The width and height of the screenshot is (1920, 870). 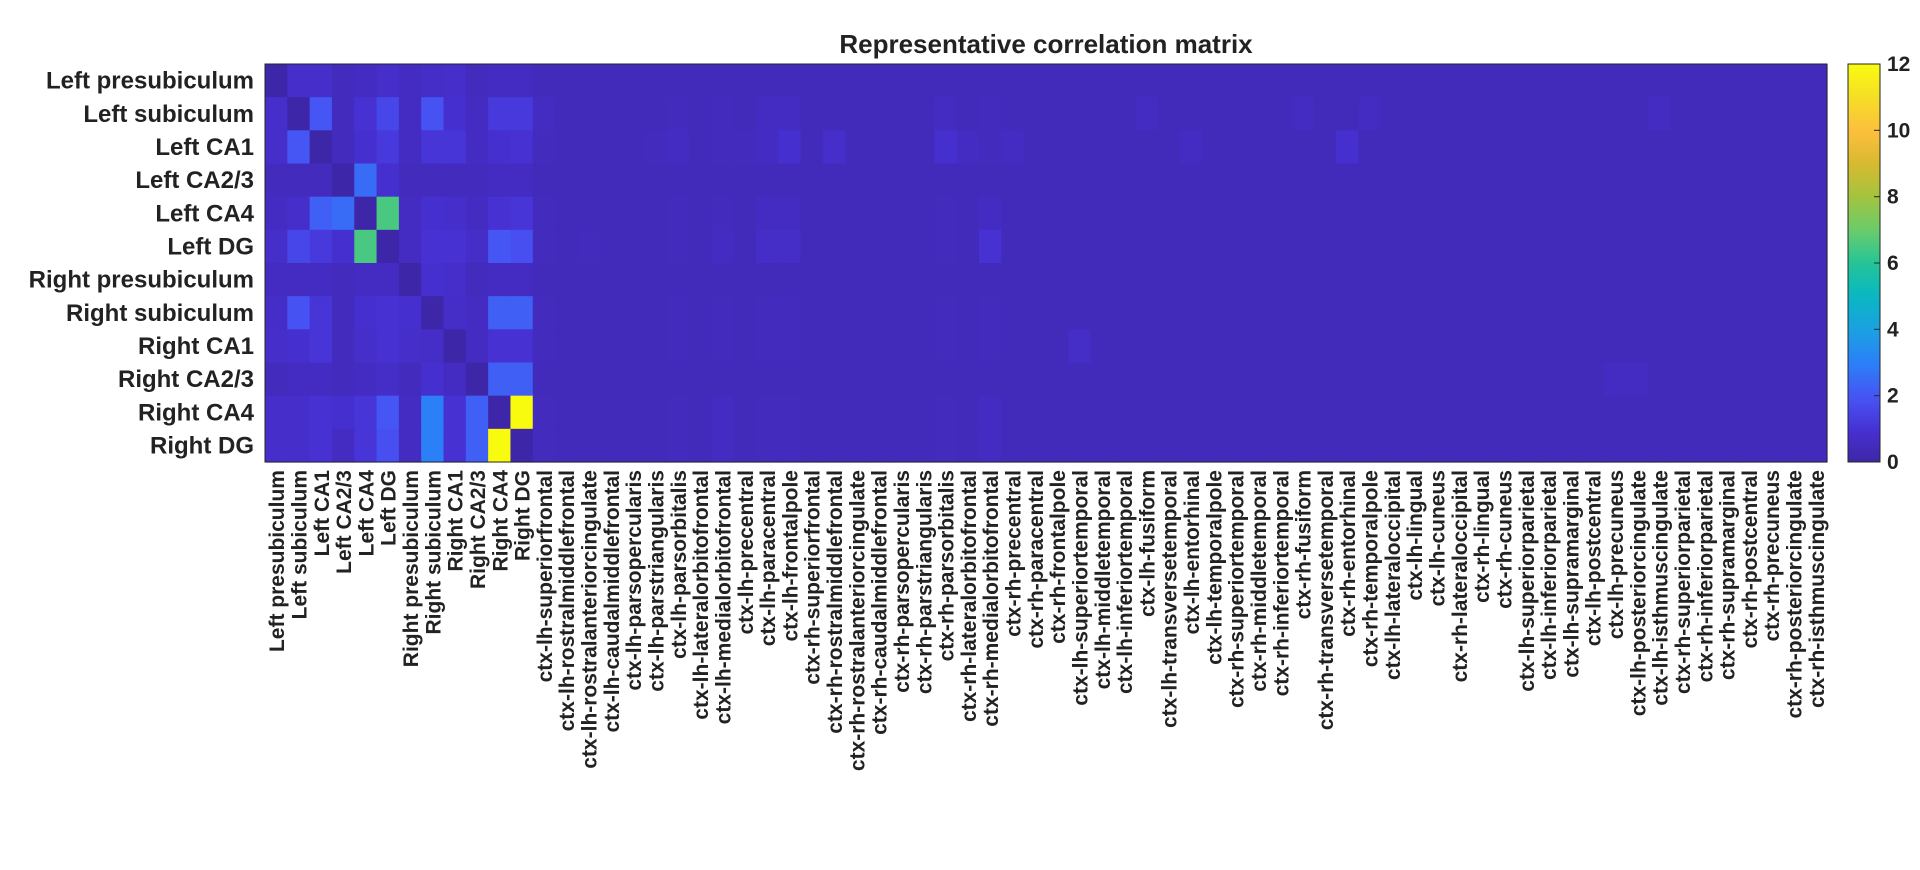 What do you see at coordinates (1705, 576) in the screenshot?
I see `column-label: ctx-rh-inferiorparietal` at bounding box center [1705, 576].